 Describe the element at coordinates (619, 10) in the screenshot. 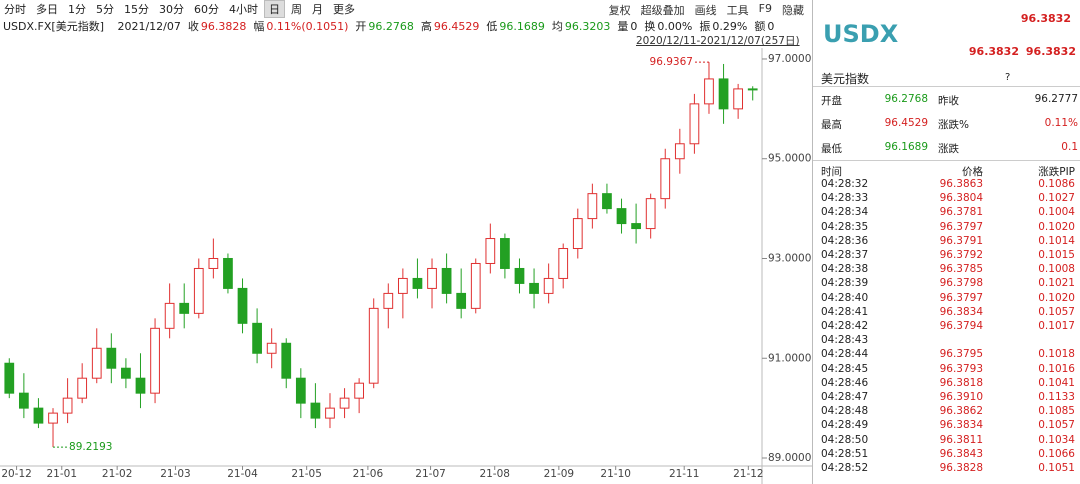

I see `tool-button: 复权` at that location.